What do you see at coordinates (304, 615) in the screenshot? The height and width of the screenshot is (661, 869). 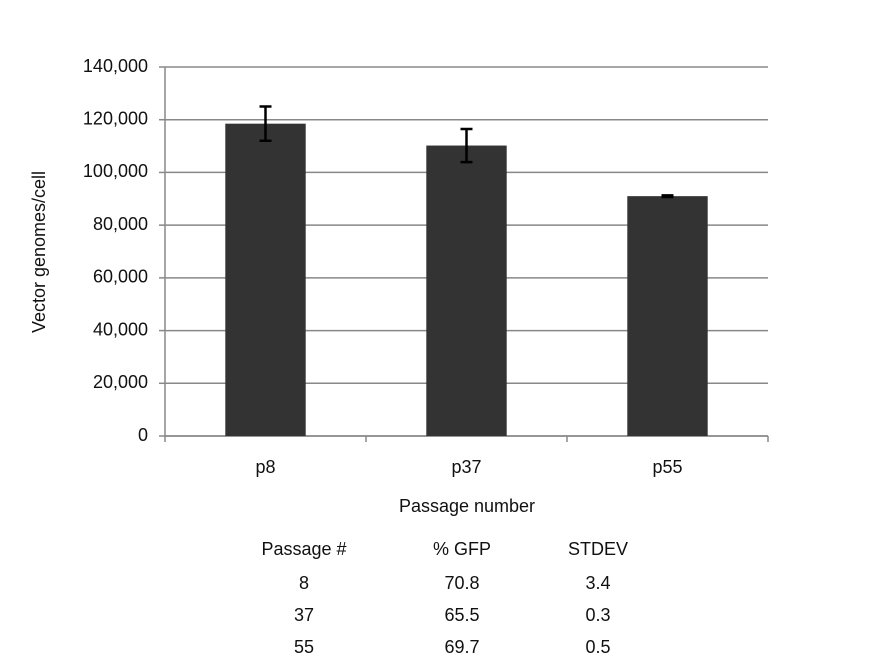 I see `table-cell: 37` at bounding box center [304, 615].